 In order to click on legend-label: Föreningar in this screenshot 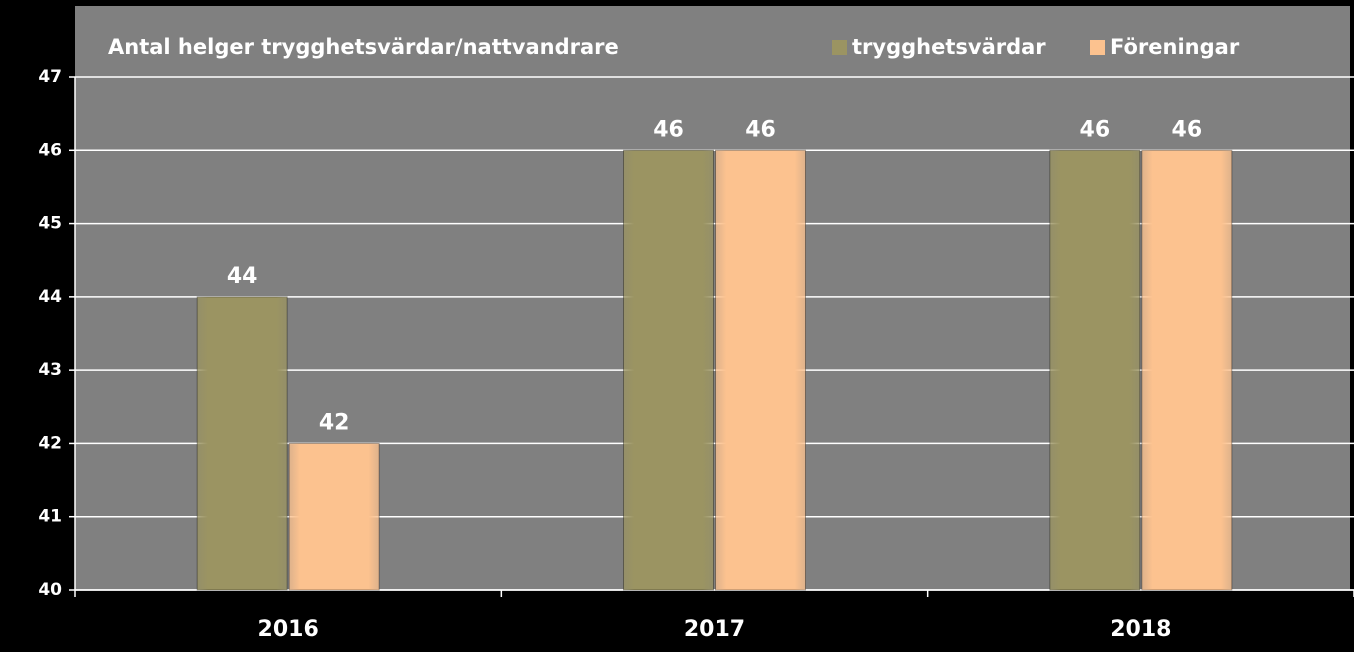, I will do `click(1175, 47)`.